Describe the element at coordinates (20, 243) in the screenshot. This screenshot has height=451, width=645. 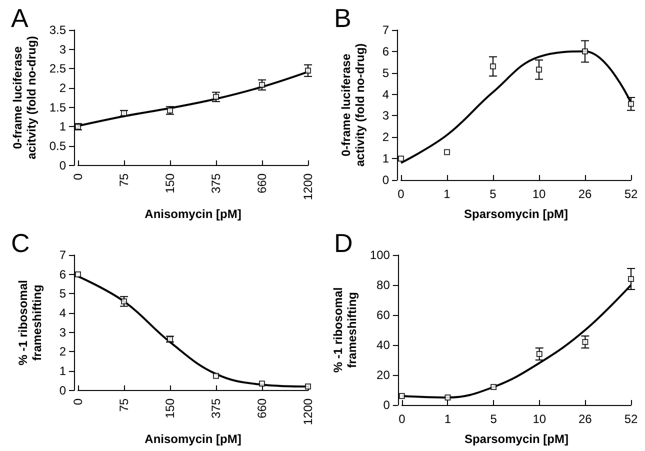
I see `chart-title: C` at that location.